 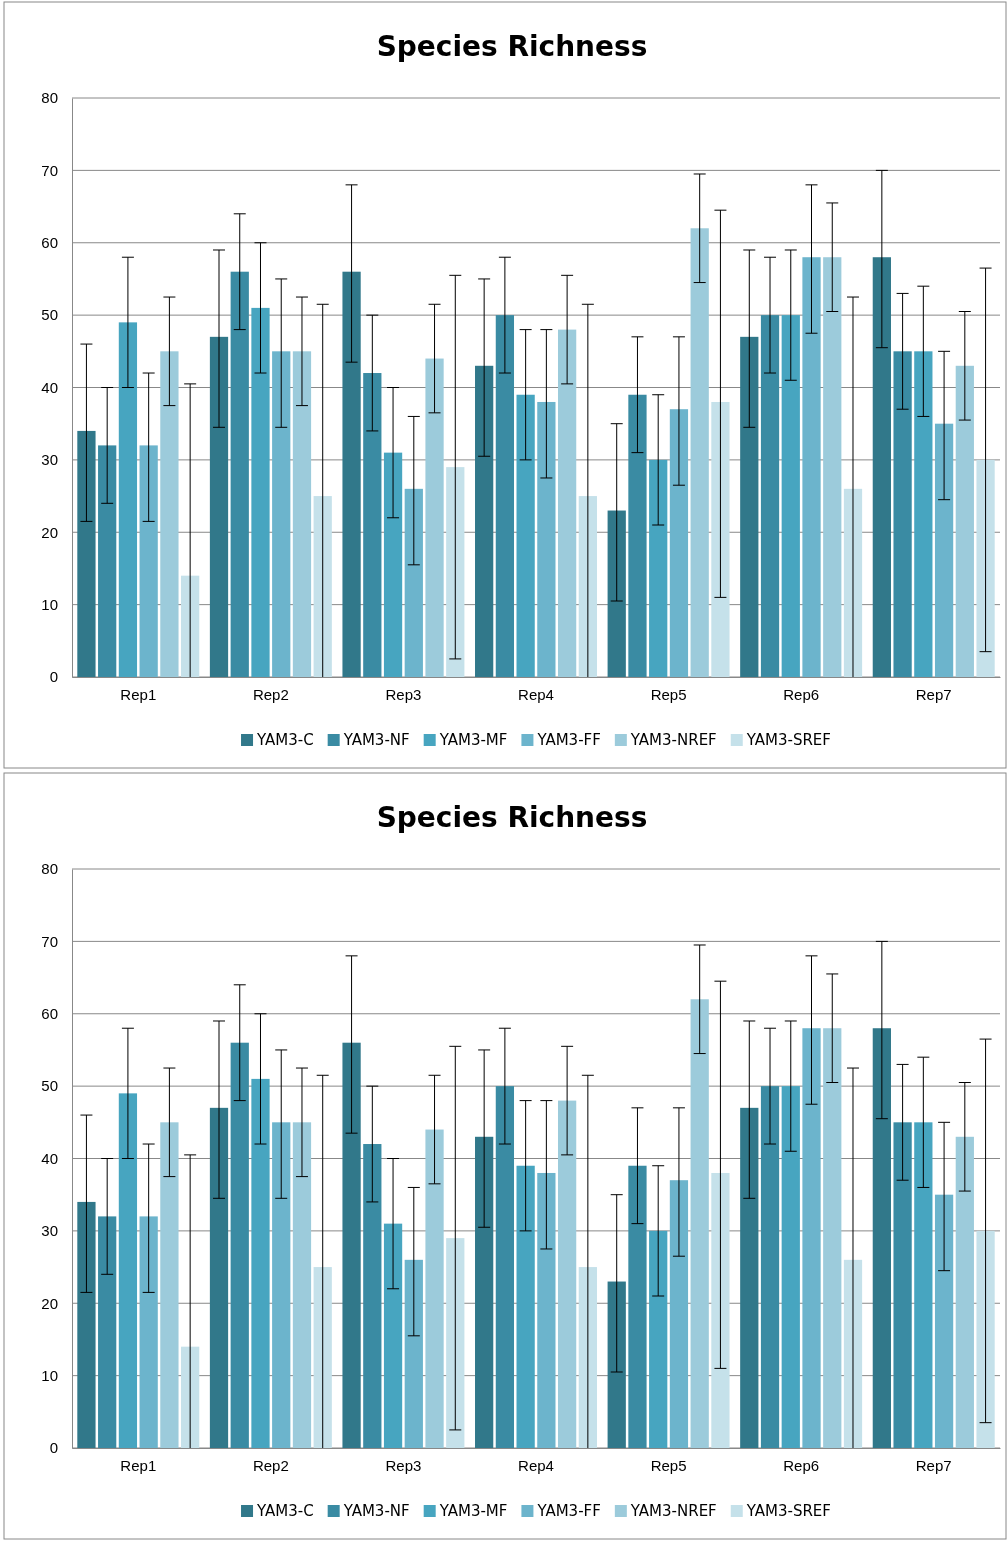 What do you see at coordinates (49, 387) in the screenshot?
I see `y-tick-label: 40` at bounding box center [49, 387].